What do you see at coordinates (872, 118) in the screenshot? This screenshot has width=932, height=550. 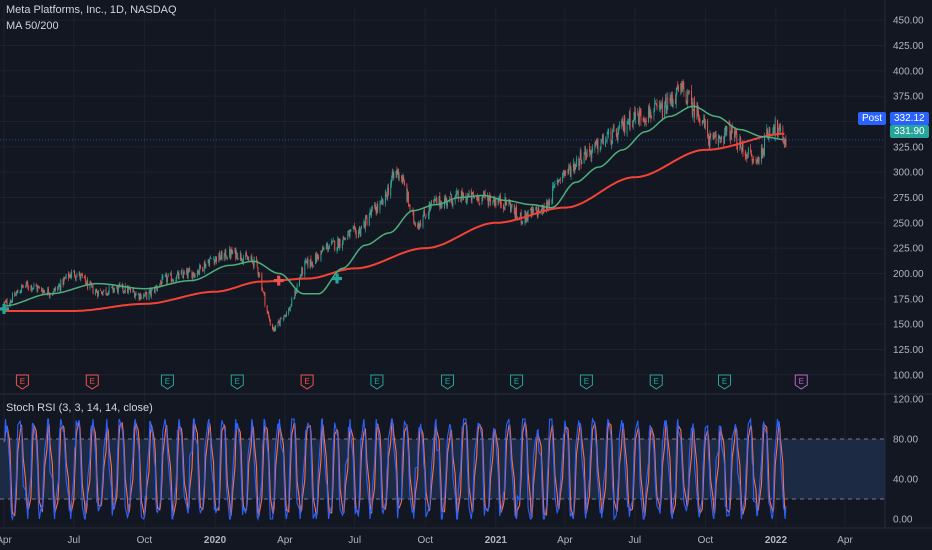 I see `post-label-tag: Post` at bounding box center [872, 118].